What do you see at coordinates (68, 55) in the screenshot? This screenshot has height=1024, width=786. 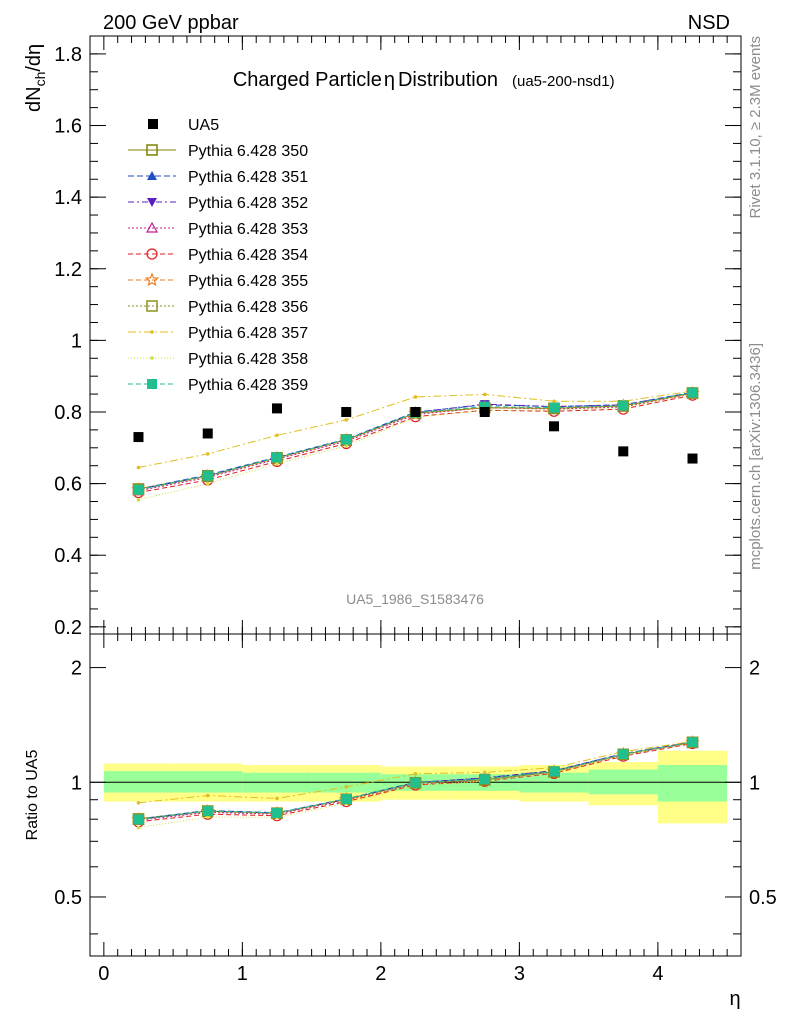 I see `y-tick-label: 1.8` at bounding box center [68, 55].